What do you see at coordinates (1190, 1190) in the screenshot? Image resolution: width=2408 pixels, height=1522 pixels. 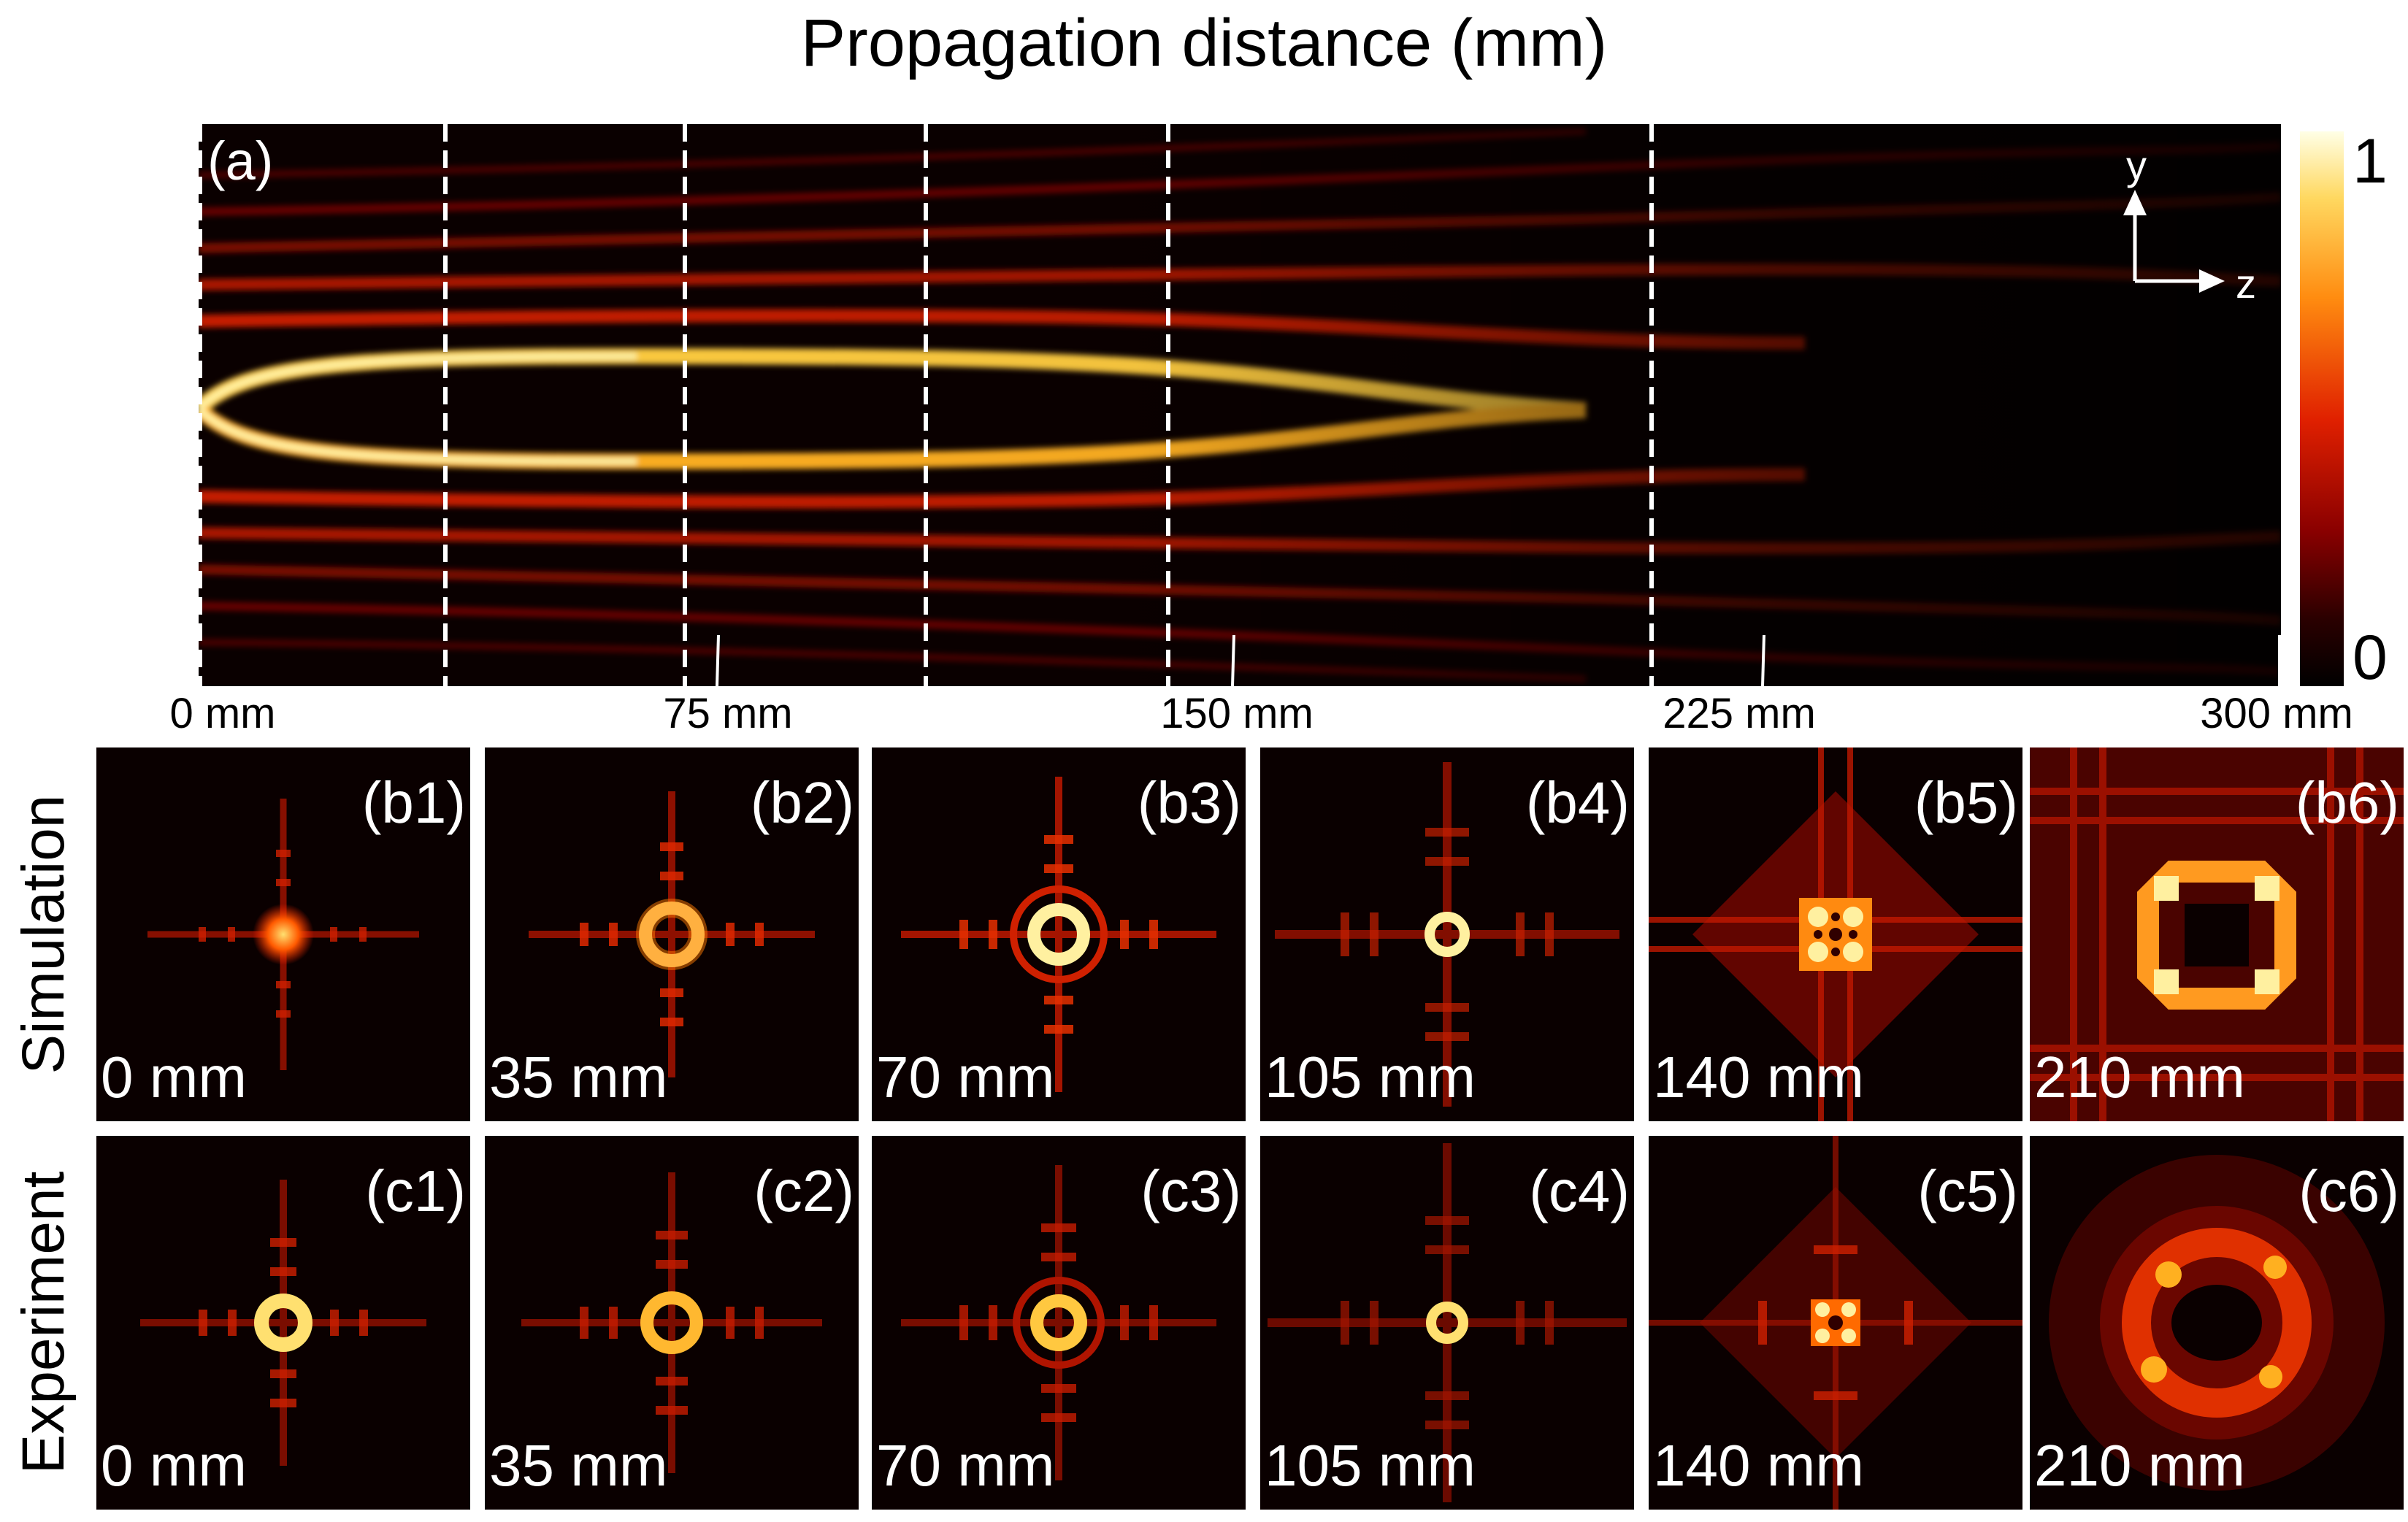 I see `tile-label: (c3)` at bounding box center [1190, 1190].